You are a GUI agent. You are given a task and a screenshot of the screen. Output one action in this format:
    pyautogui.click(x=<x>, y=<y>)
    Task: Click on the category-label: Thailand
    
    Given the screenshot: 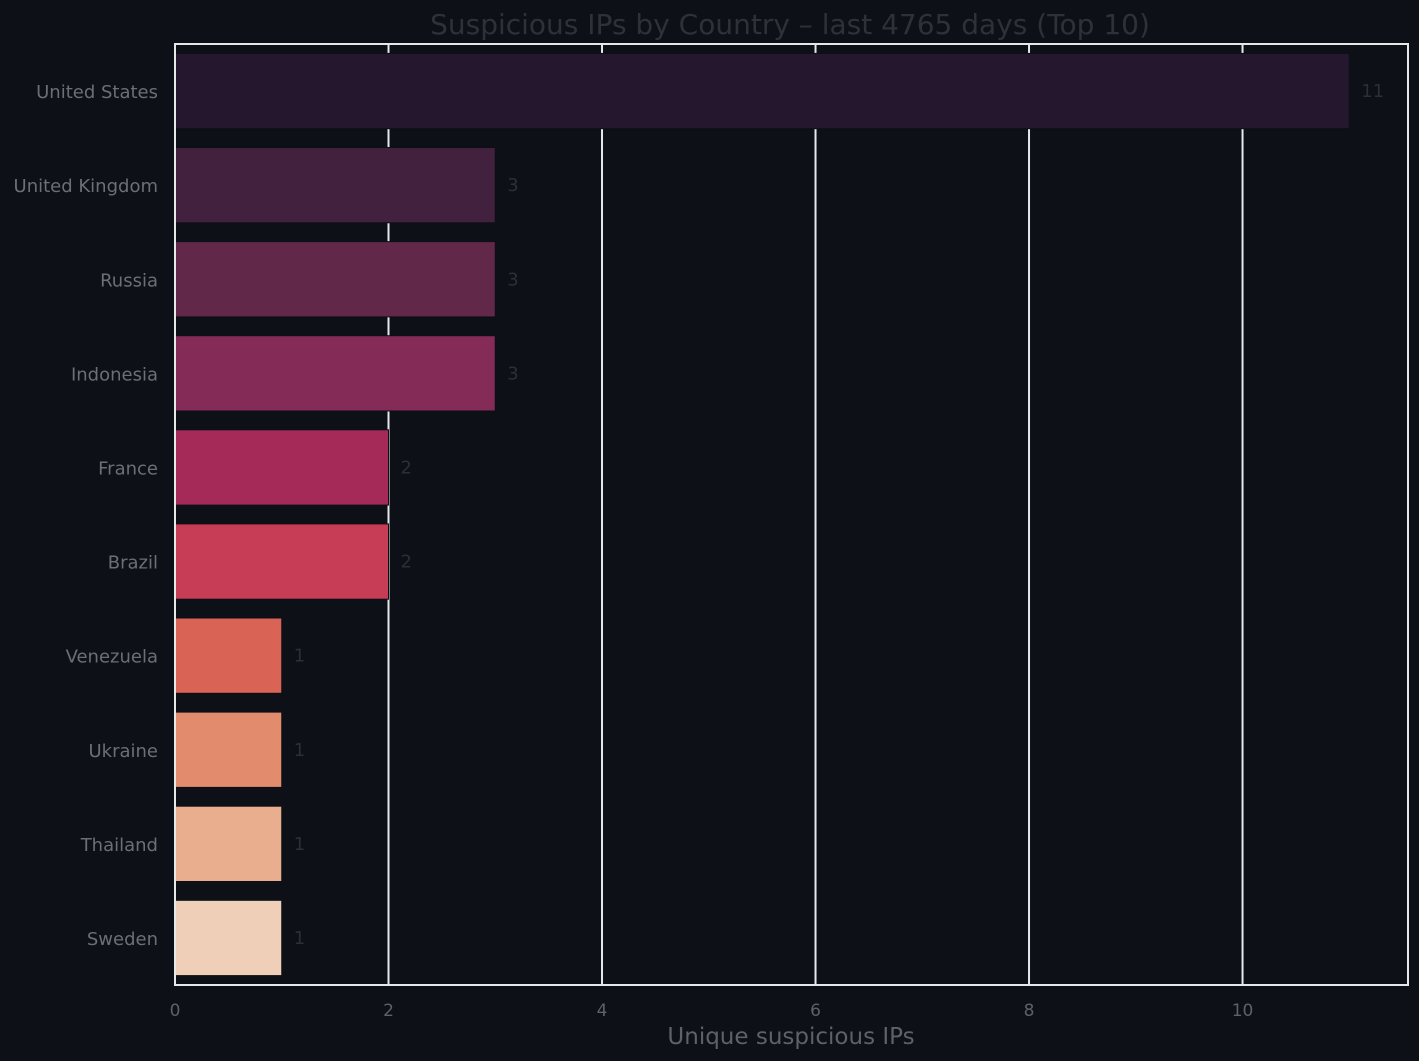 What is the action you would take?
    pyautogui.click(x=119, y=845)
    